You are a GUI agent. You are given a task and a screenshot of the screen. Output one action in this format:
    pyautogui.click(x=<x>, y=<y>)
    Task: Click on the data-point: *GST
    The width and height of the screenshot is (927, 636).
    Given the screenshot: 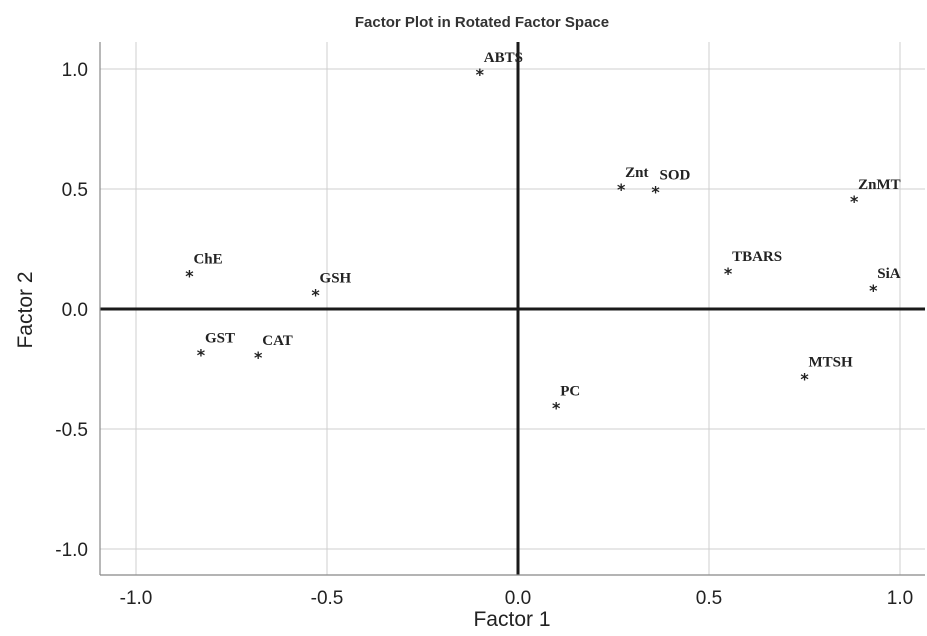 What is the action you would take?
    pyautogui.click(x=216, y=348)
    